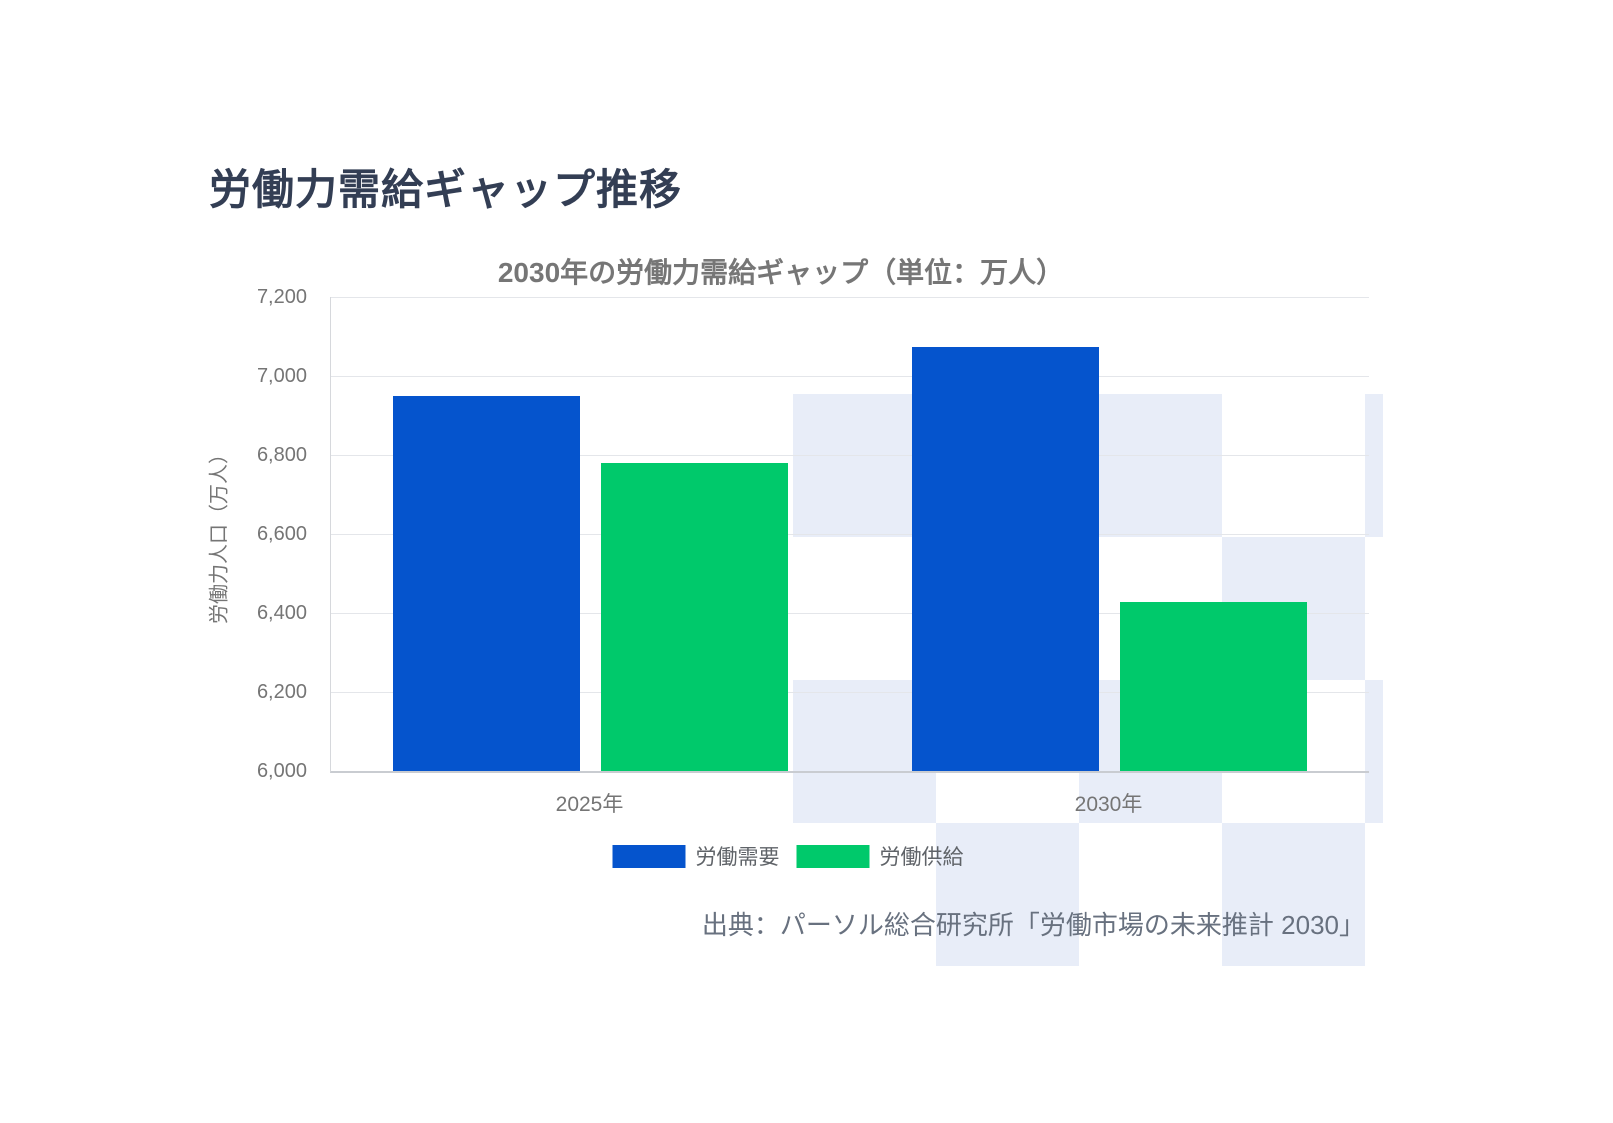 The width and height of the screenshot is (1613, 1123). What do you see at coordinates (921, 857) in the screenshot?
I see `legend-label-労働供給: 労働供給` at bounding box center [921, 857].